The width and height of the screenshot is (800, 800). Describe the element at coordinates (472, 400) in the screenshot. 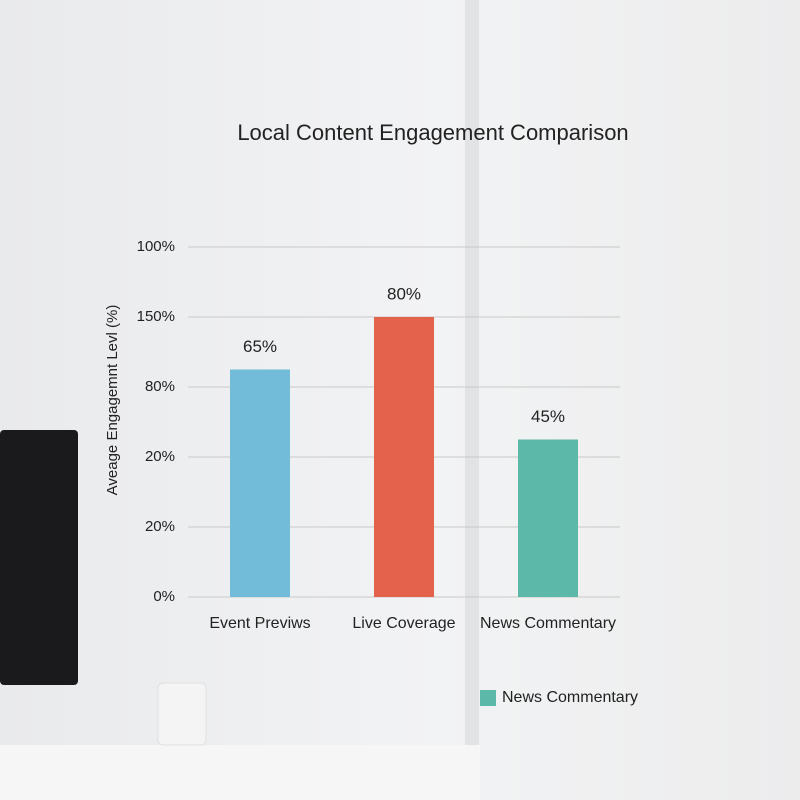

I see `glass-edge` at that location.